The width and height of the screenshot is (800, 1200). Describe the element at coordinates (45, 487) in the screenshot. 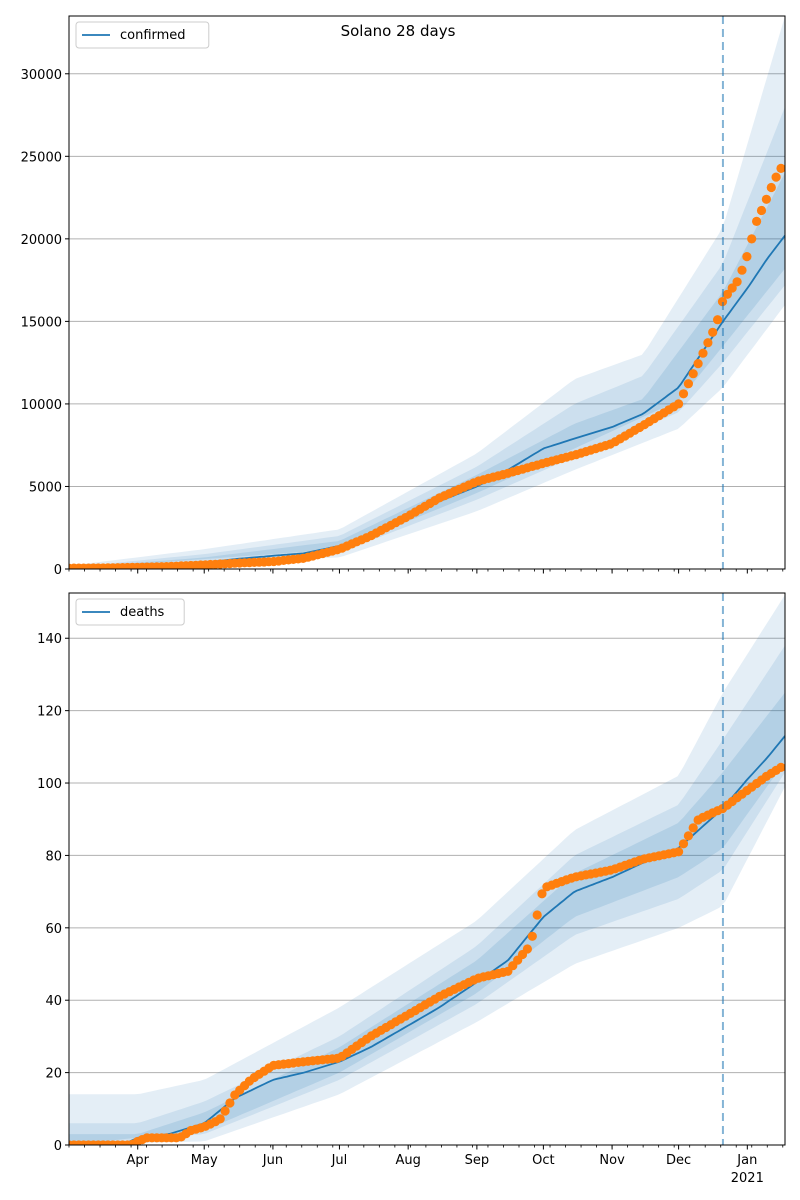

I see `y-tick-label: 5000` at that location.